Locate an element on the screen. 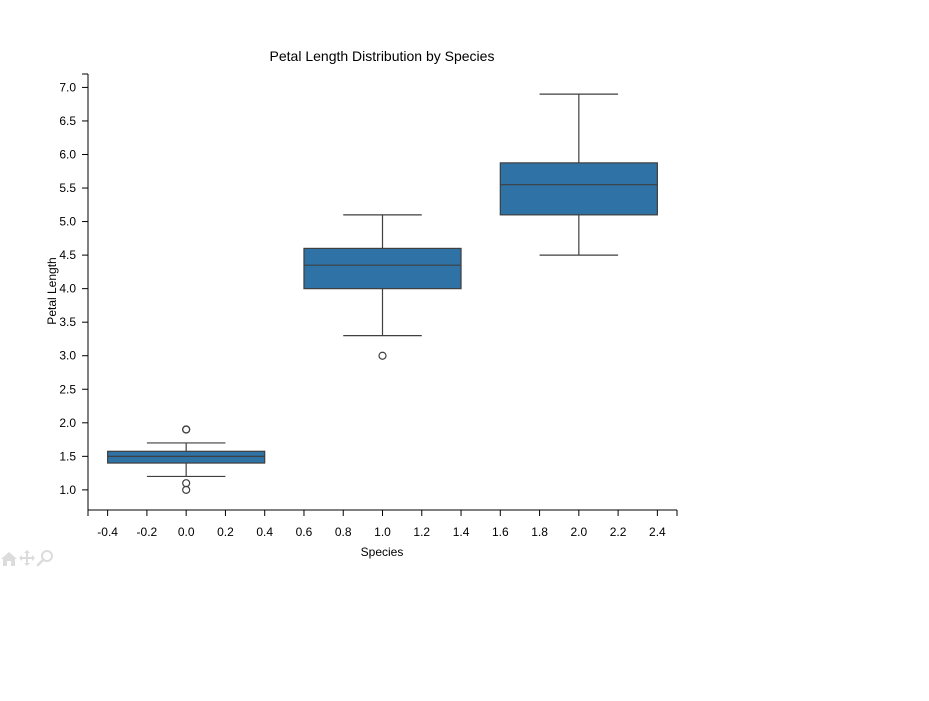 This screenshot has width=929, height=701. y-tick-label: 4.5 is located at coordinates (67, 255).